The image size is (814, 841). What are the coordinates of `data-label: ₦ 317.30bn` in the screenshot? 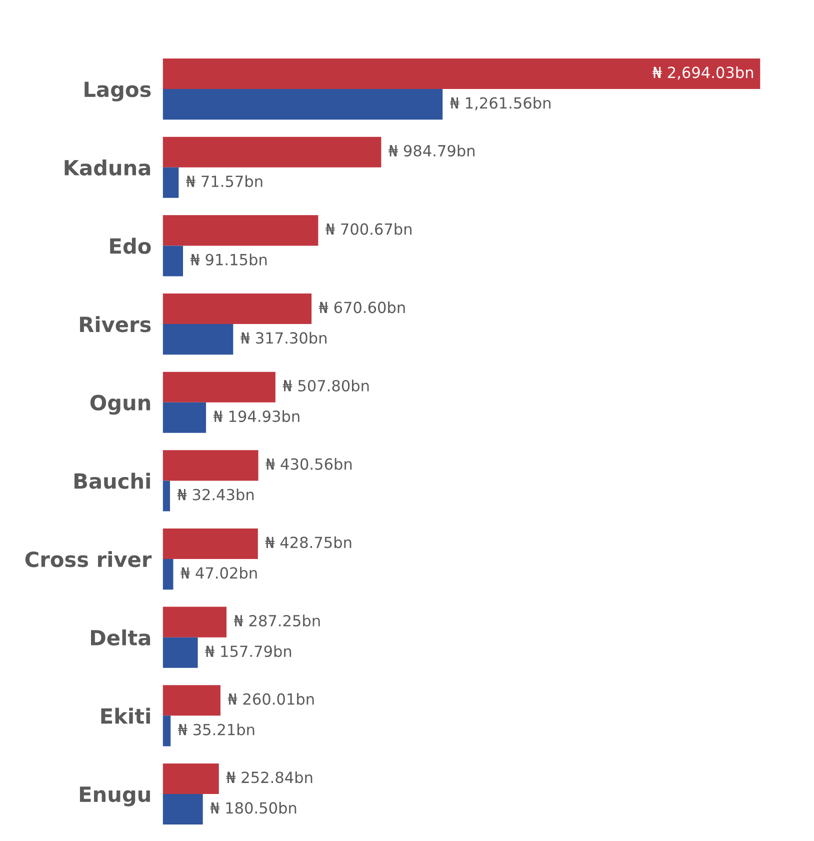 It's located at (283, 338).